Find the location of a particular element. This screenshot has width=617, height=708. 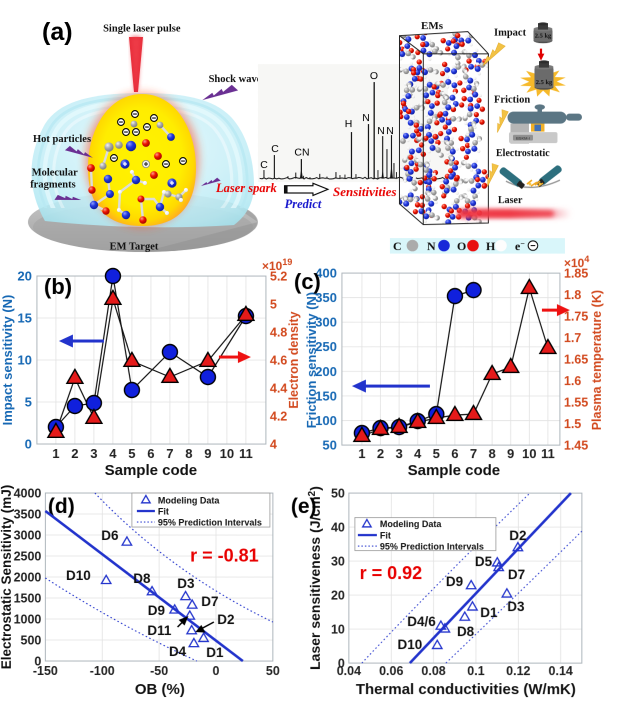

svg-text: -150 is located at coordinates (45, 671).